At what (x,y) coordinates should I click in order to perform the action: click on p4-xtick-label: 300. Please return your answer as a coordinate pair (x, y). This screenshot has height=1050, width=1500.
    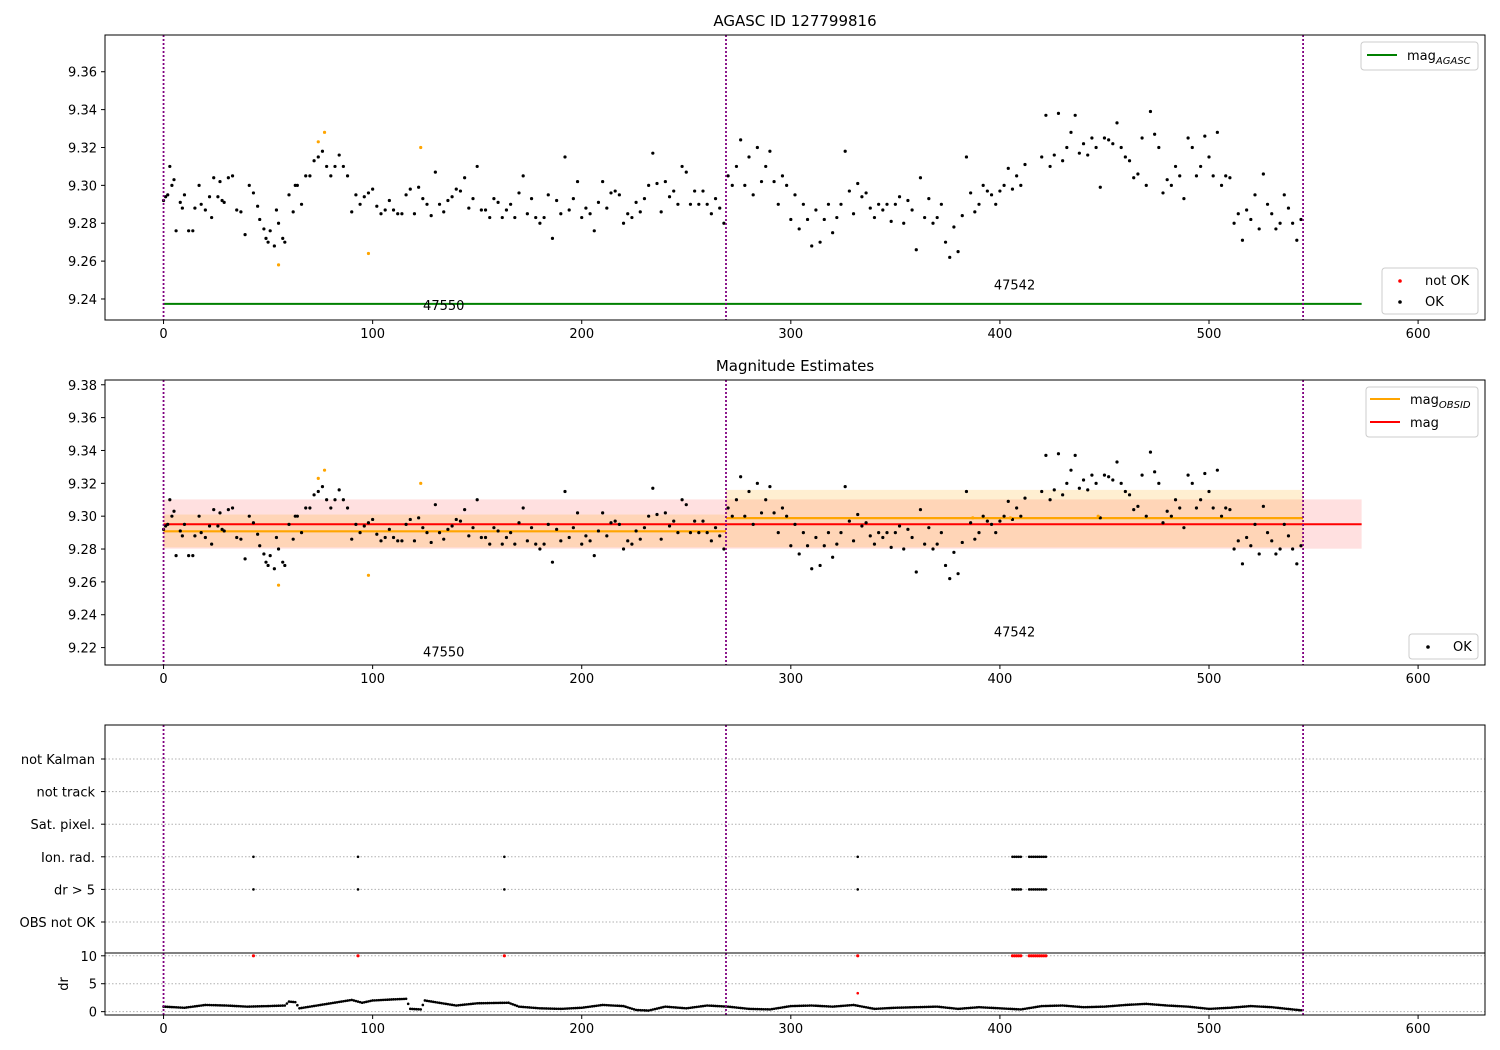
    Looking at the image, I should click on (790, 1029).